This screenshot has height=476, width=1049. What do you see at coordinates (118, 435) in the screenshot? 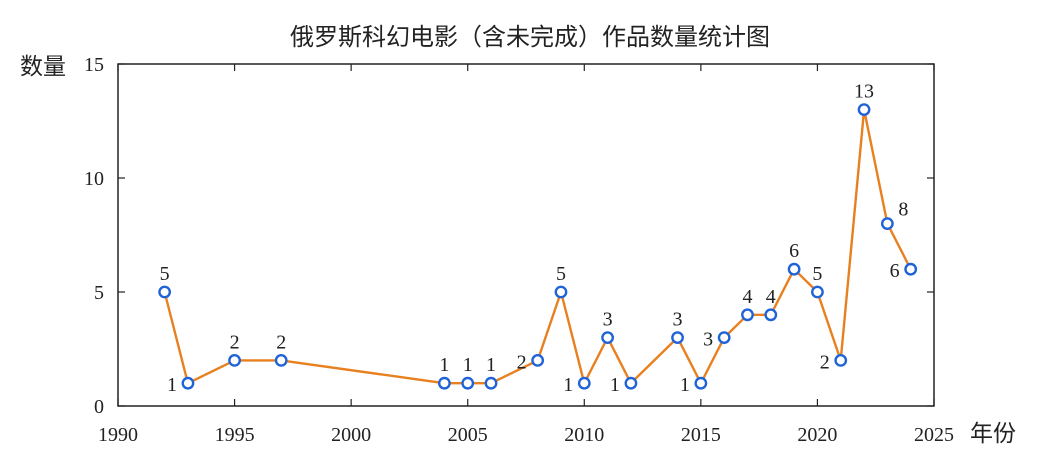
I see `x-tick-label: 1990` at bounding box center [118, 435].